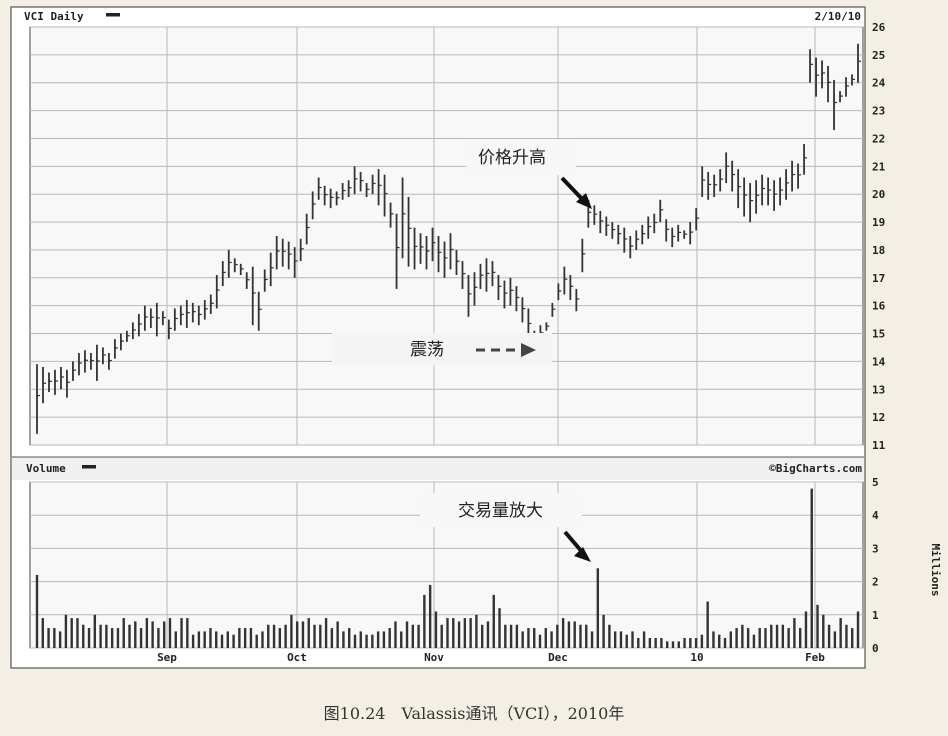 Image resolution: width=948 pixels, height=736 pixels. Describe the element at coordinates (875, 648) in the screenshot. I see `volume-y-tick-label: 0` at that location.